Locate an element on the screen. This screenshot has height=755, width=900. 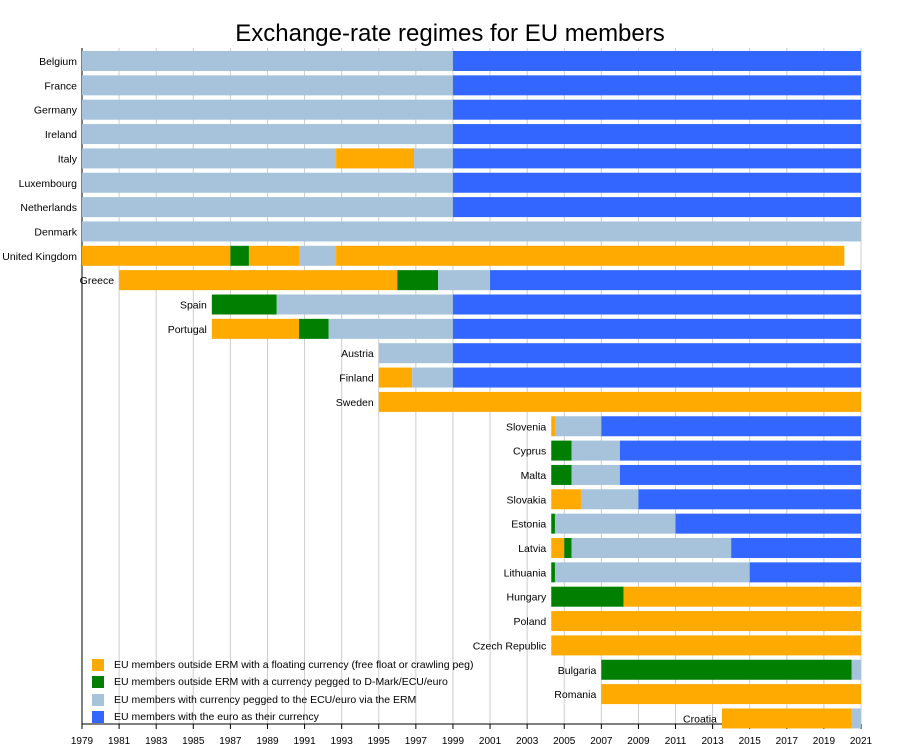
country-row-slovenia: Slovenia is located at coordinates (683, 426).